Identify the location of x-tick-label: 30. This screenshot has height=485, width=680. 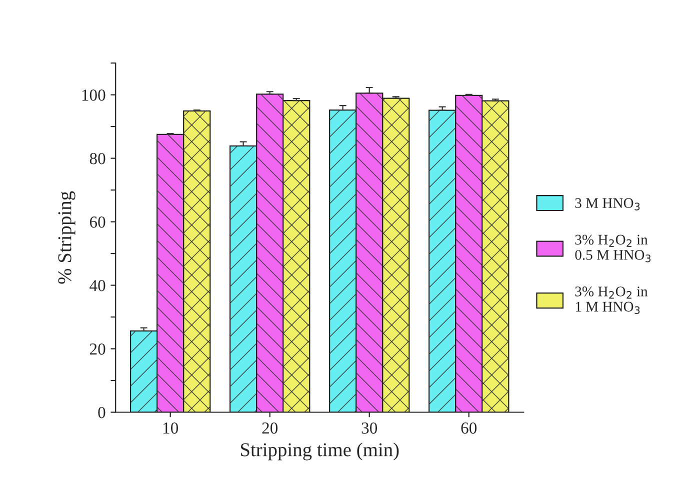
(370, 428).